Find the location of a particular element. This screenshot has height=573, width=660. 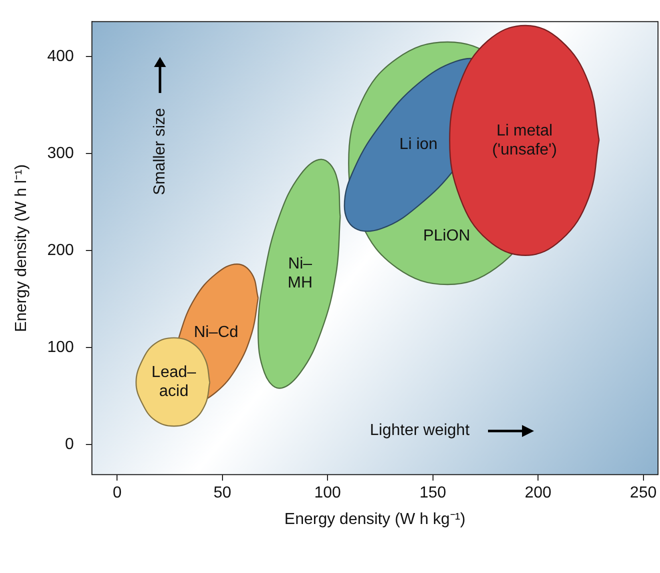

x-tick-label: 100 is located at coordinates (328, 493).